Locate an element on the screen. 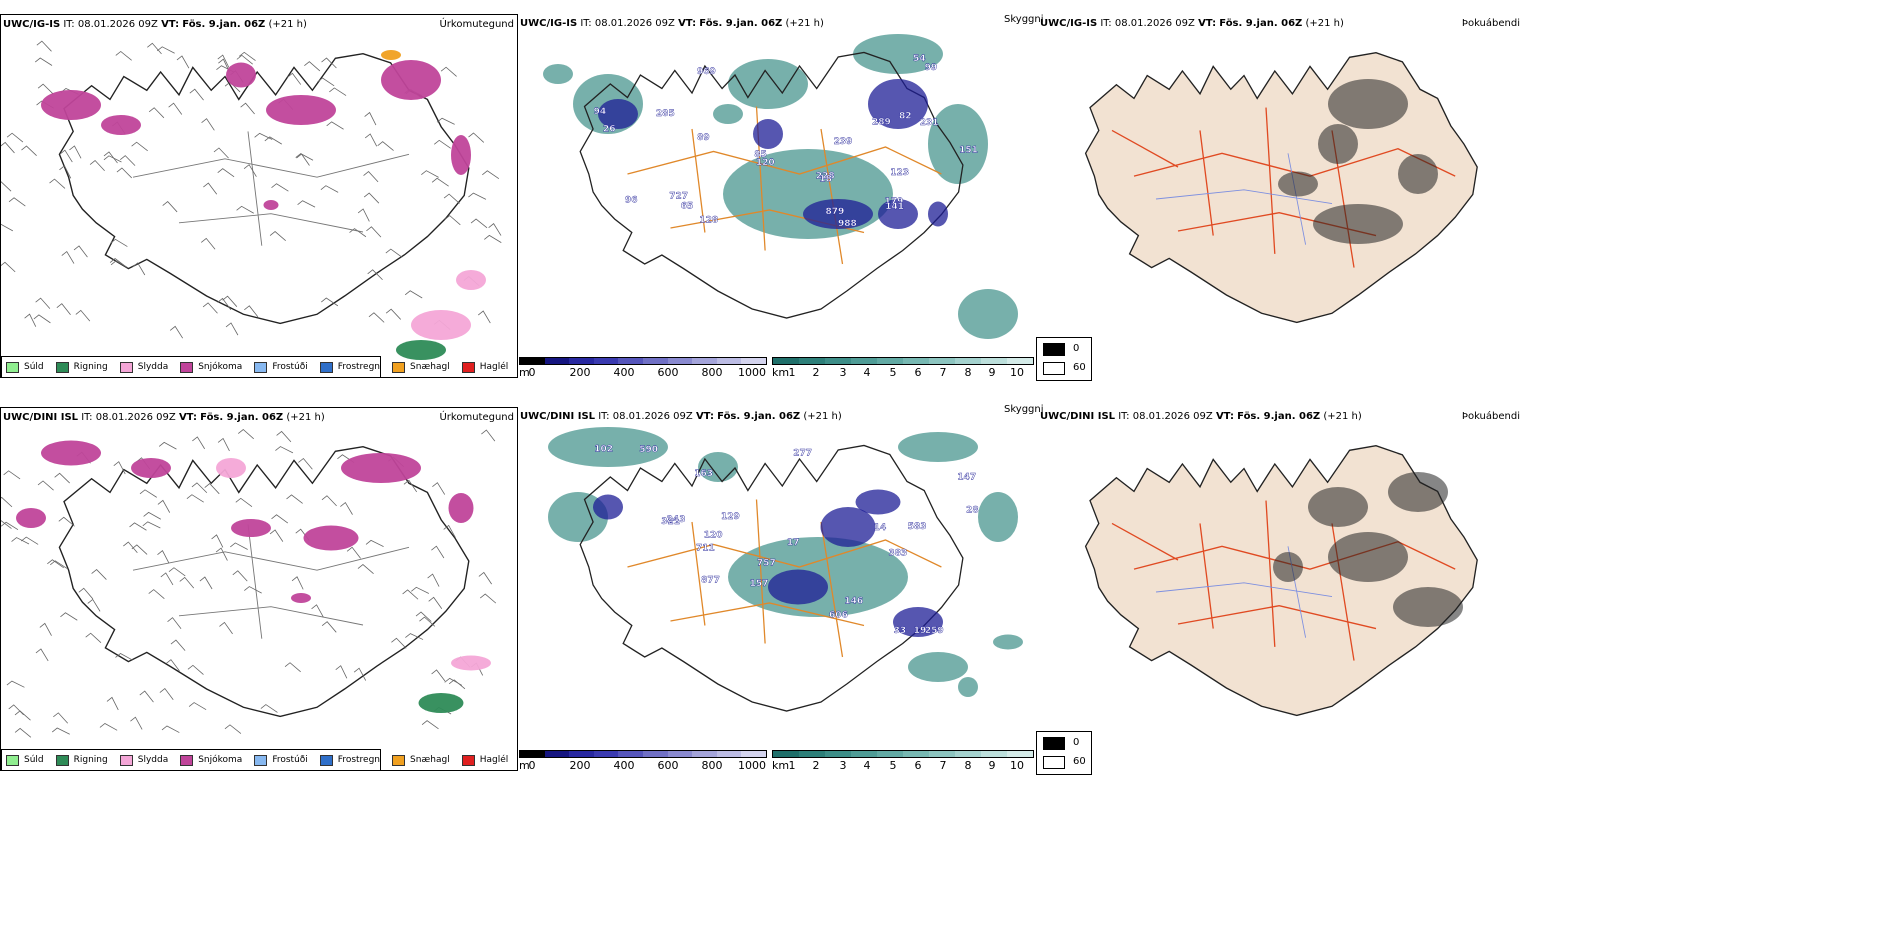  visibility-value-label: 123 is located at coordinates (899, 173).